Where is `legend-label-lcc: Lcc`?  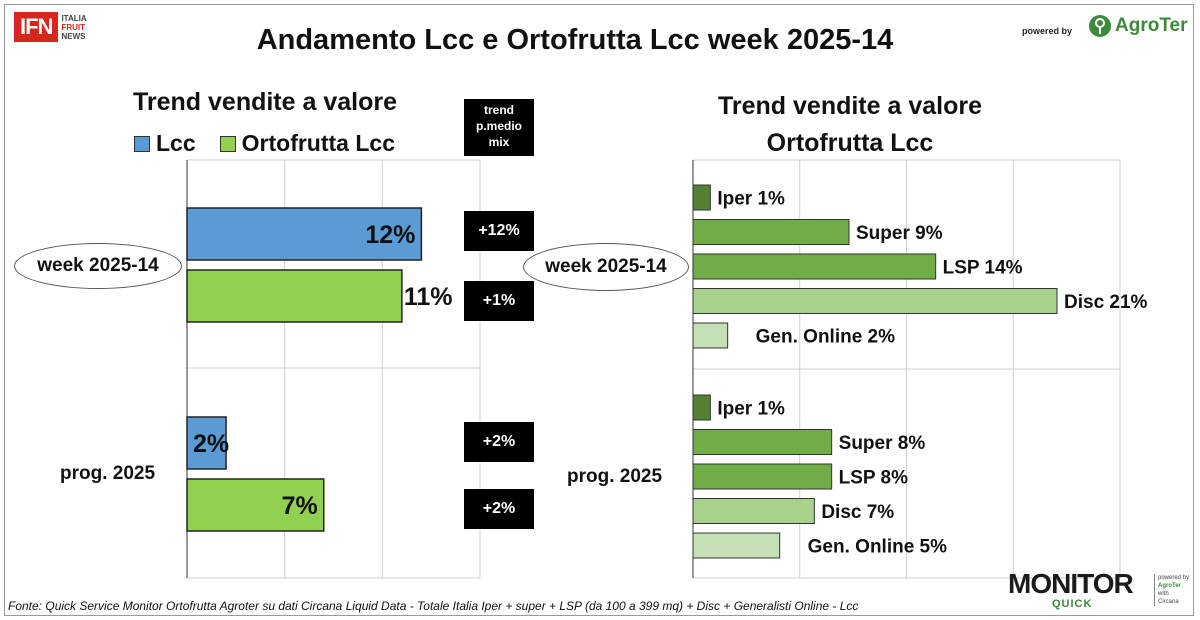
legend-label-lcc: Lcc is located at coordinates (176, 143).